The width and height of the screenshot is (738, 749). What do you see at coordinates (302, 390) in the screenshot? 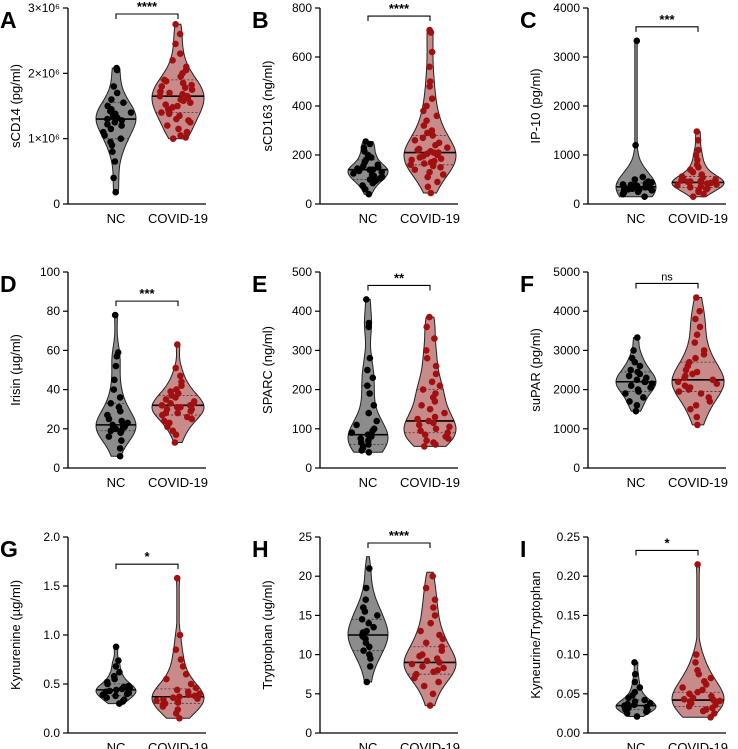
I see `y-tick-label: 200` at bounding box center [302, 390].